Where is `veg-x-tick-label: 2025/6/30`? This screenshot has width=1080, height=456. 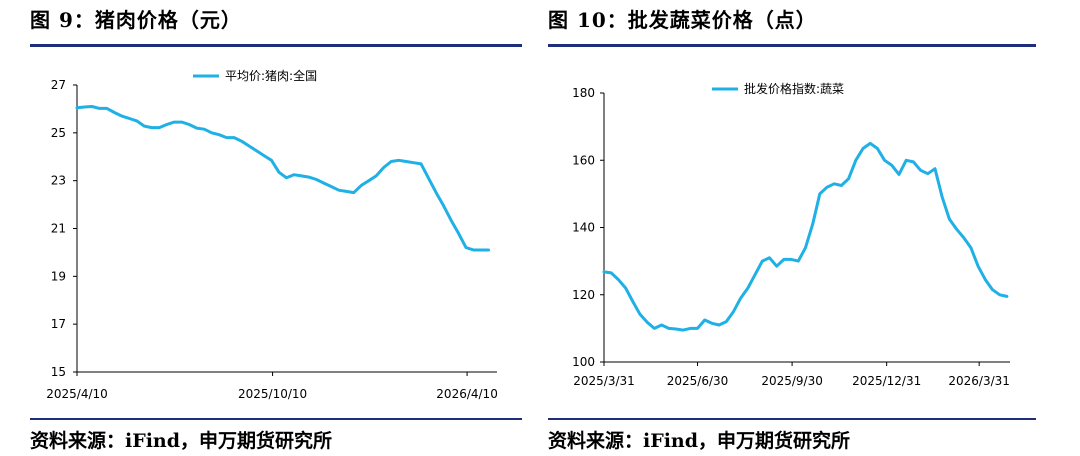
veg-x-tick-label: 2025/6/30 is located at coordinates (698, 381).